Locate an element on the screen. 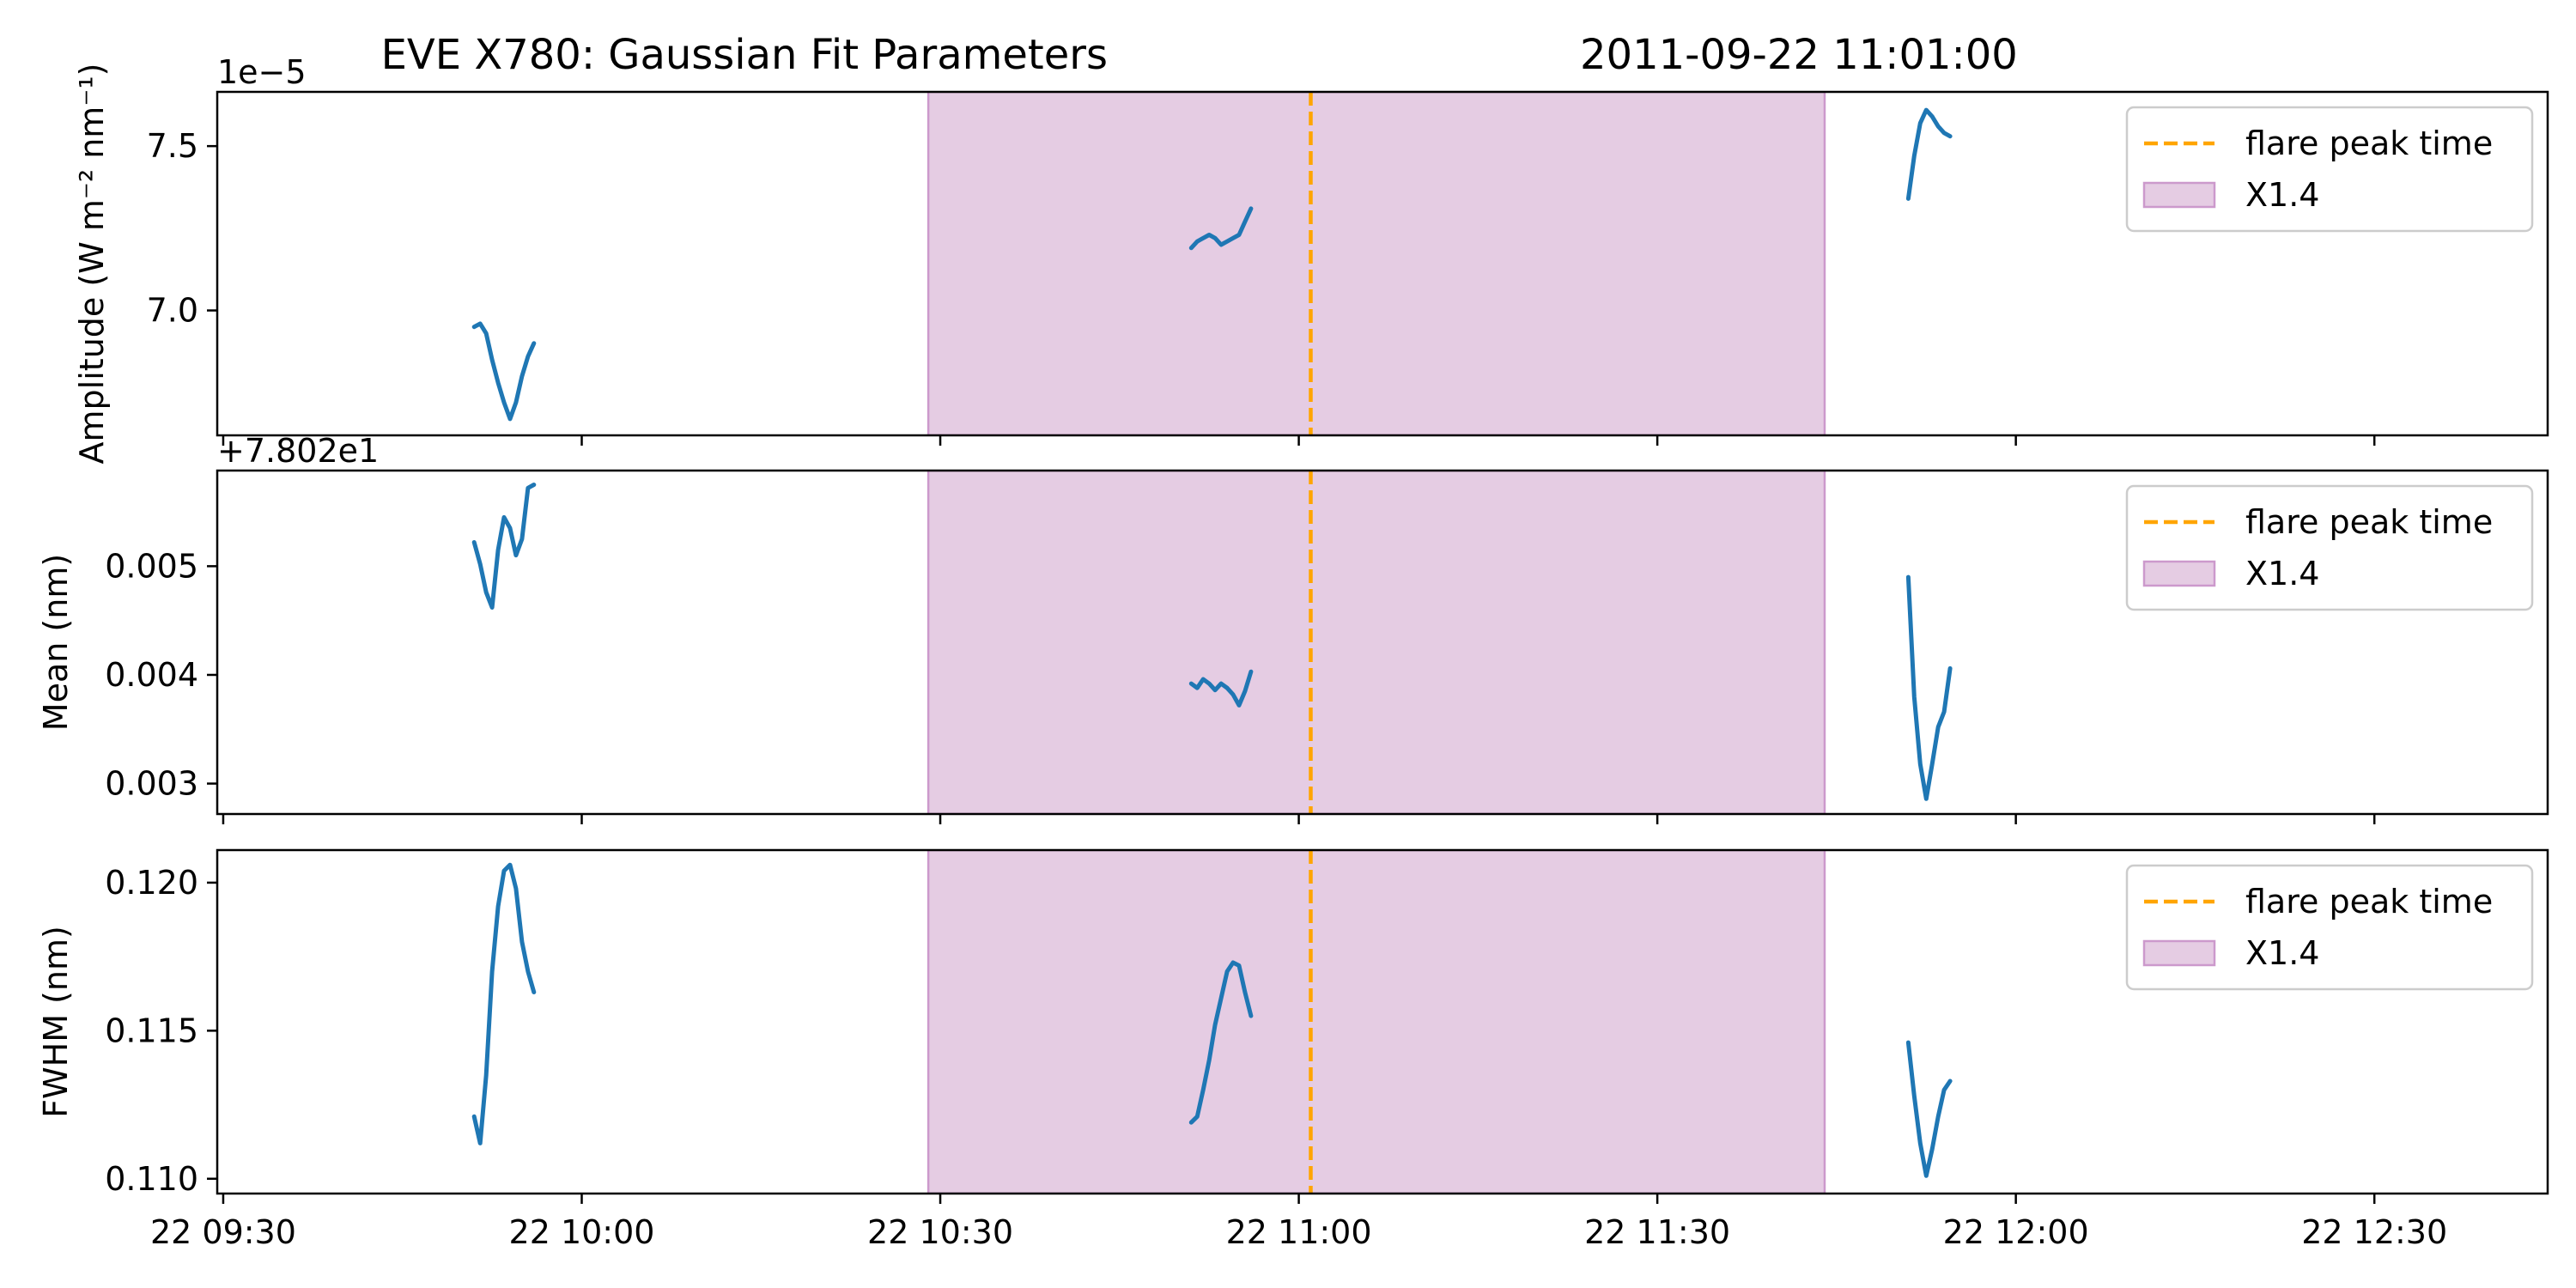 This screenshot has width=2576, height=1288. y-tick-label: 0.120 is located at coordinates (151, 883).